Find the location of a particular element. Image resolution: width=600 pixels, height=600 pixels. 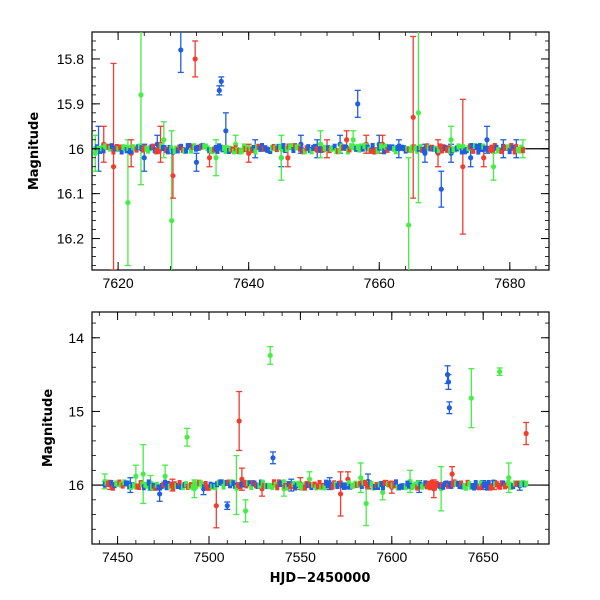

bottom-y-tick-label: 15 is located at coordinates (76, 411).